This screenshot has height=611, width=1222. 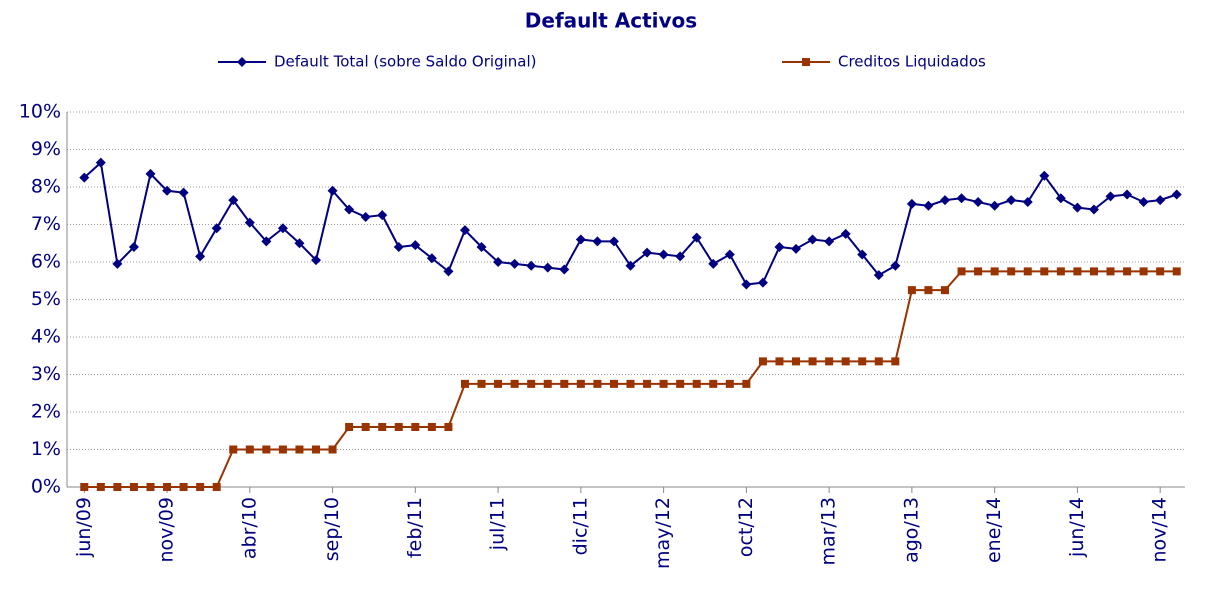 What do you see at coordinates (46, 187) in the screenshot?
I see `y-tick-label: 8%` at bounding box center [46, 187].